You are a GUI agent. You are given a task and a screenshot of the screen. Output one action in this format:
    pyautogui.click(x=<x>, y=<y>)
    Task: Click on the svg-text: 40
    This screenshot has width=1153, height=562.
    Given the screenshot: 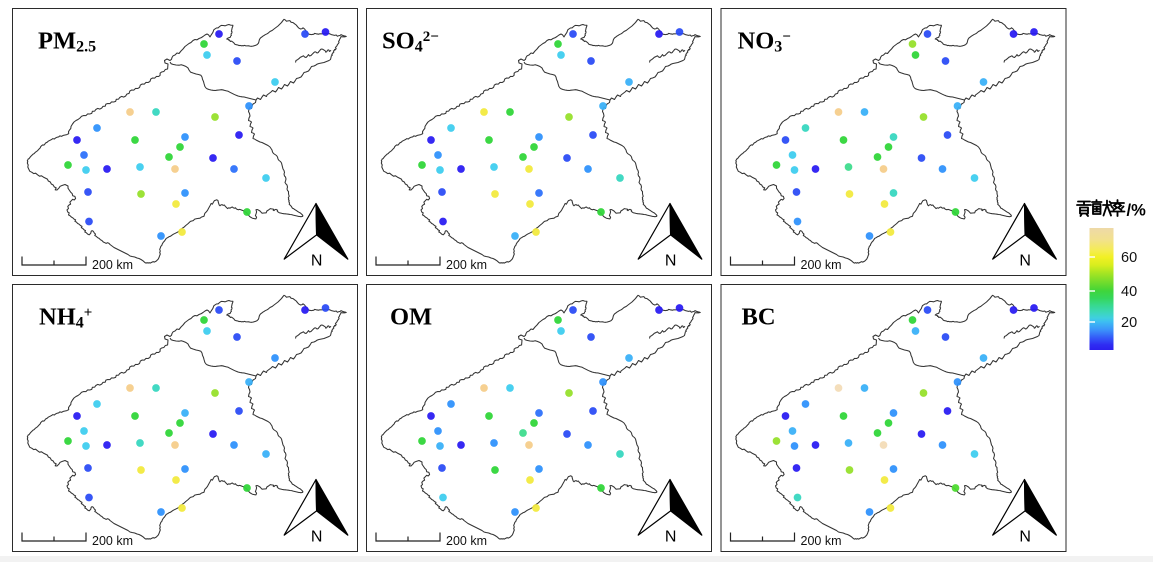 What is the action you would take?
    pyautogui.click(x=1129, y=292)
    